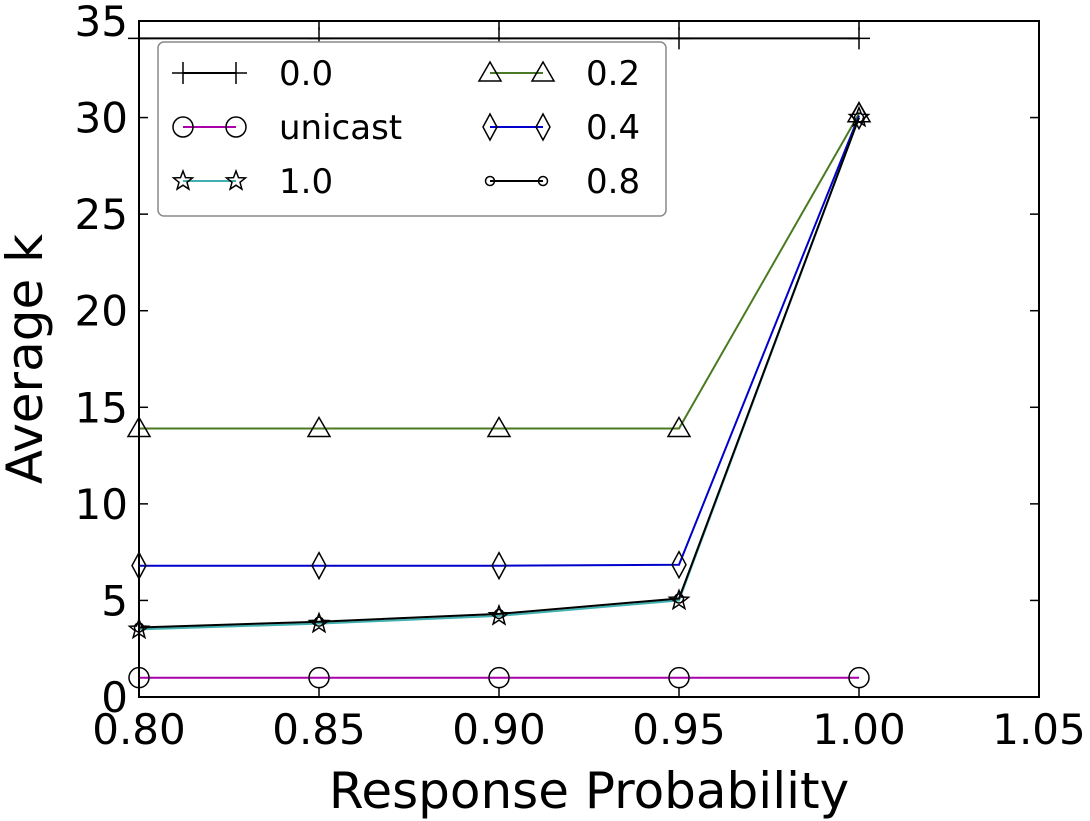  Describe the element at coordinates (101, 118) in the screenshot. I see `y-tick-label: 30` at that location.